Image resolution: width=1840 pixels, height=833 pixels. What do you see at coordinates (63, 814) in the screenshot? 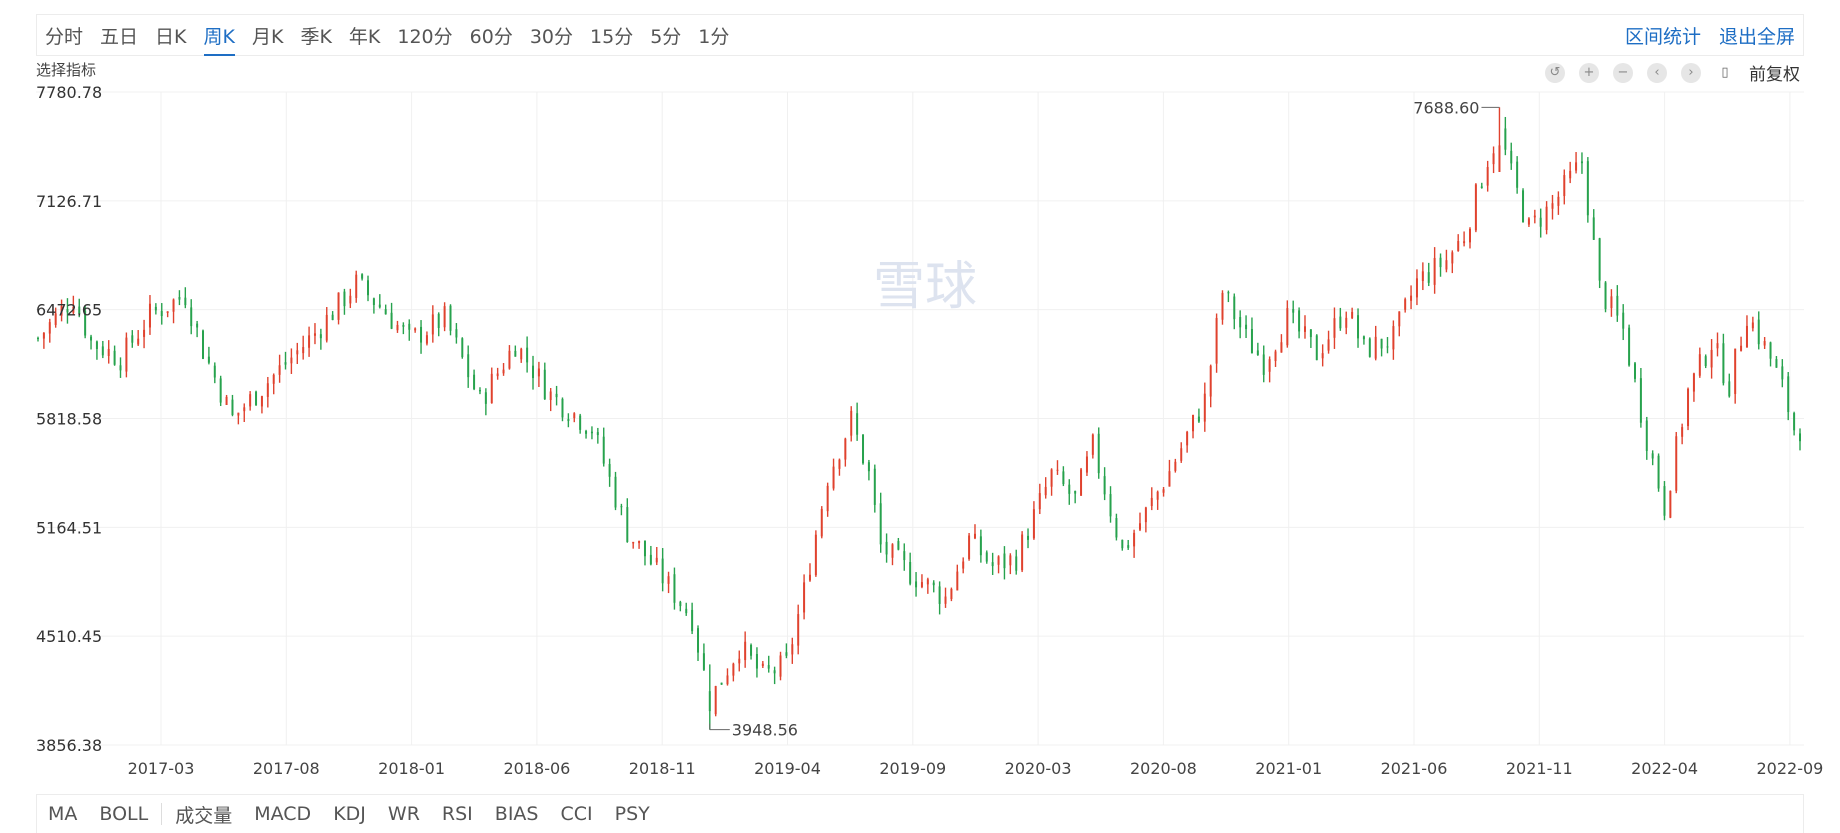
I see `indicator-main_indicators-0: MA` at bounding box center [63, 814].